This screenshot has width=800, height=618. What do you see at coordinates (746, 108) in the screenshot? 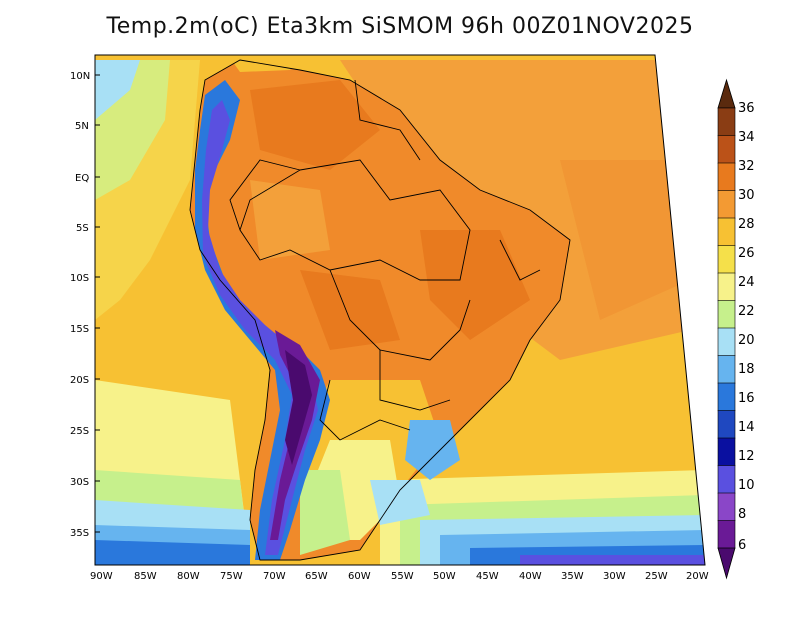
I see `colorbar-label: 36` at bounding box center [746, 108].